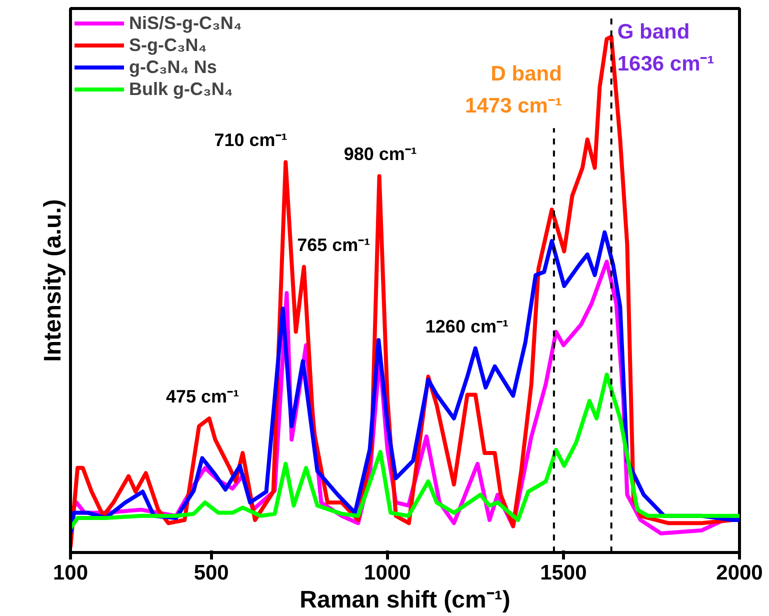 This screenshot has height=616, width=769. What do you see at coordinates (181, 89) in the screenshot?
I see `legend-label: Bulk g-C₃N₄` at bounding box center [181, 89].